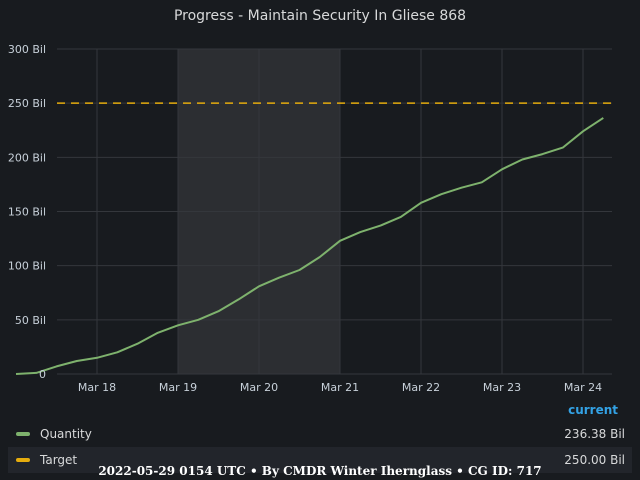  What do you see at coordinates (27, 103) in the screenshot?
I see `y-tick-label: 250 Bil` at bounding box center [27, 103].